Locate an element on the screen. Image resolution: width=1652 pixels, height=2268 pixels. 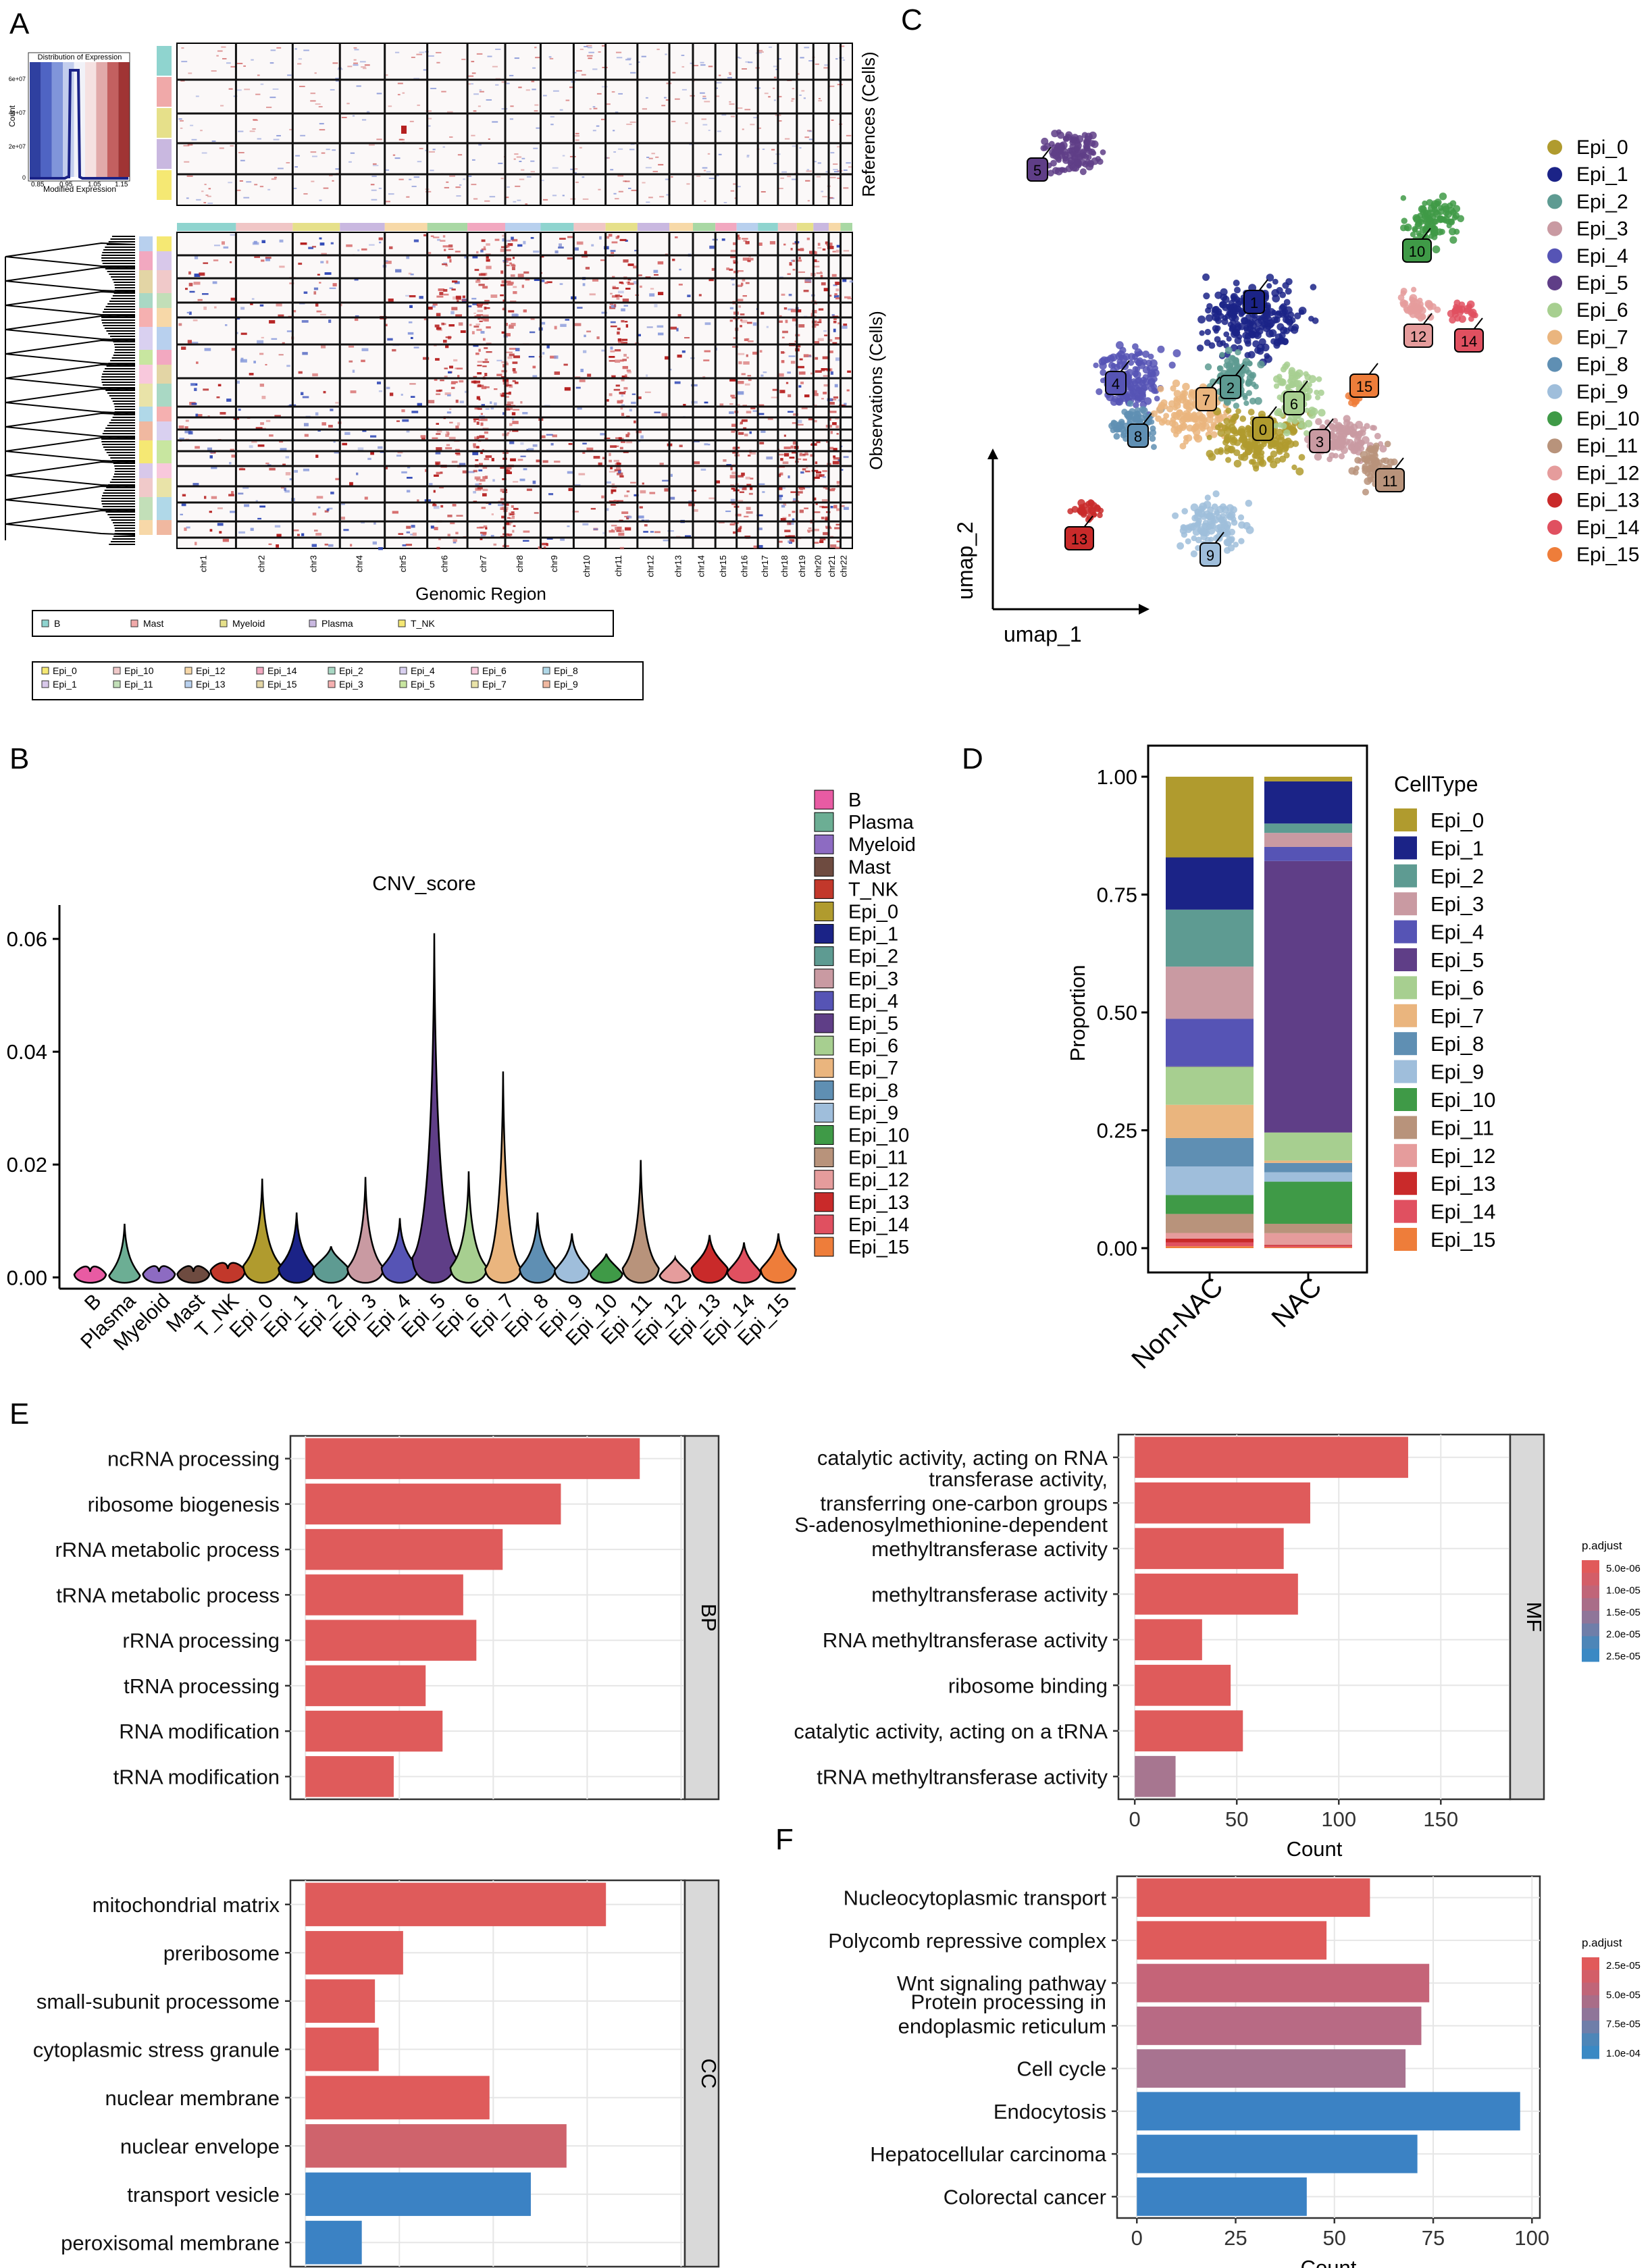
legend-label: Epi_0 is located at coordinates (65, 670).